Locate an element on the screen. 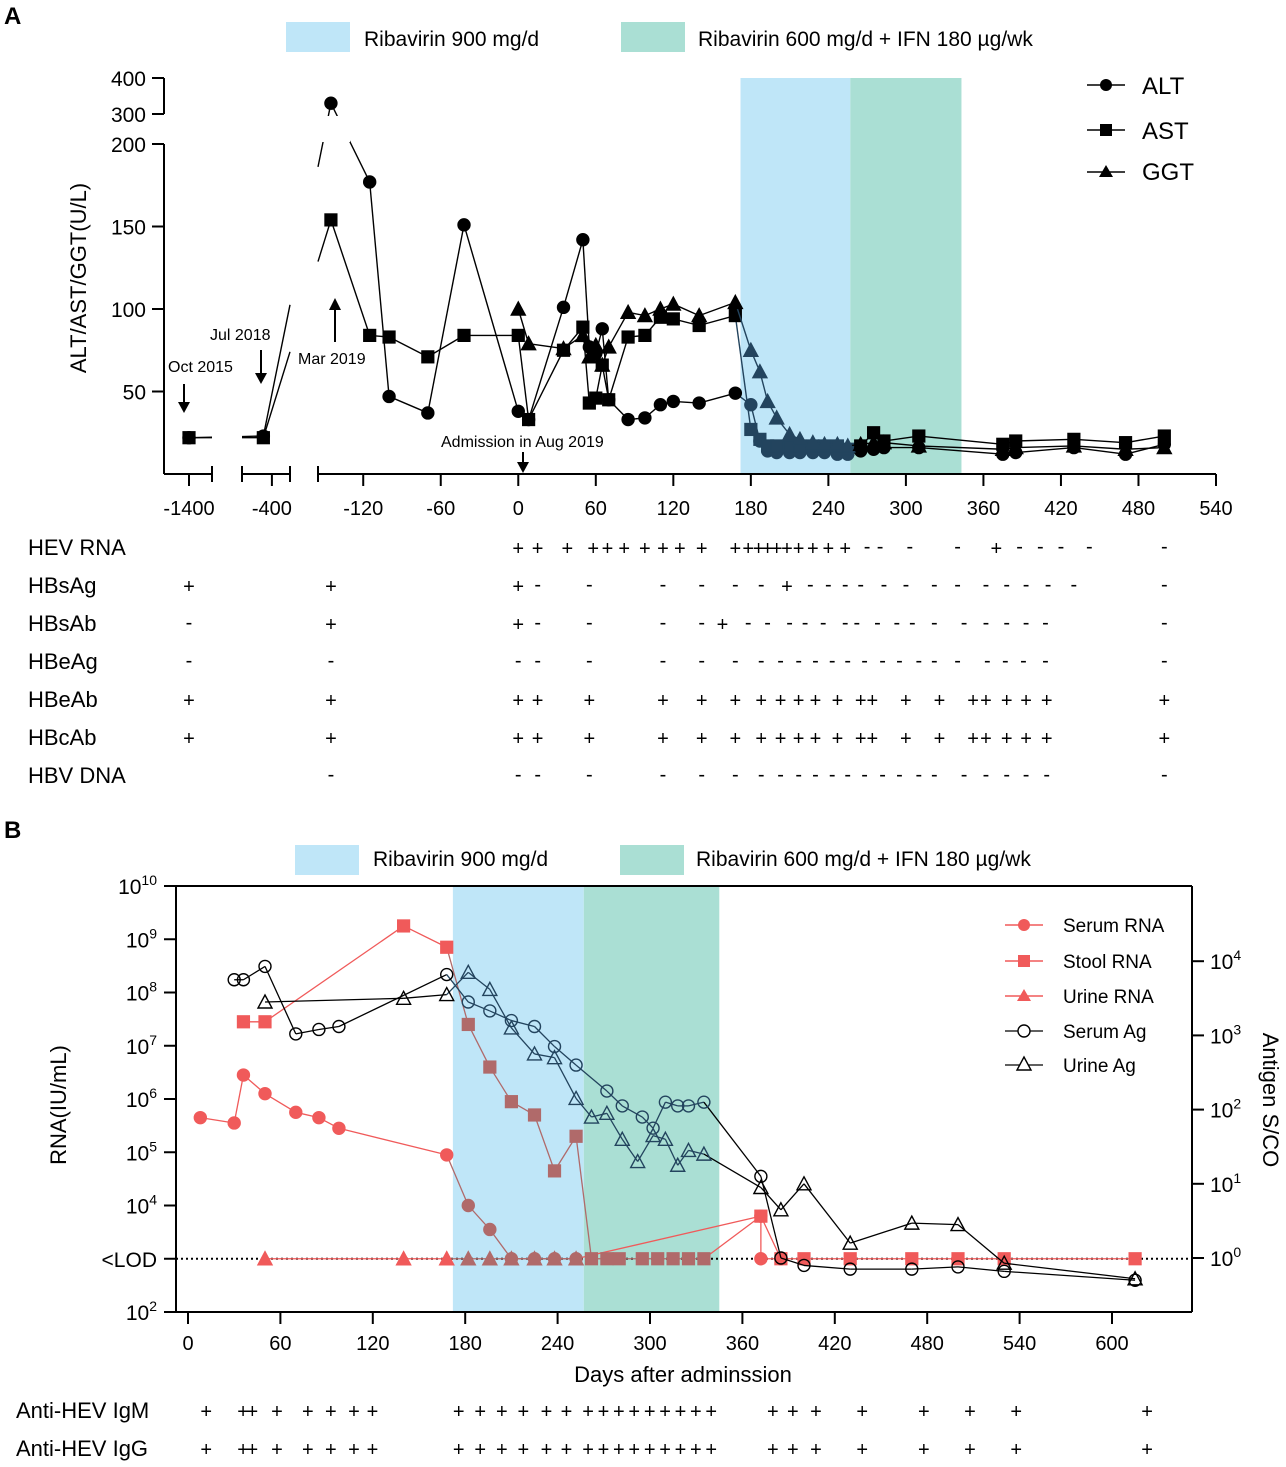  annotation-arrow-jul-2018 is located at coordinates (261, 367).